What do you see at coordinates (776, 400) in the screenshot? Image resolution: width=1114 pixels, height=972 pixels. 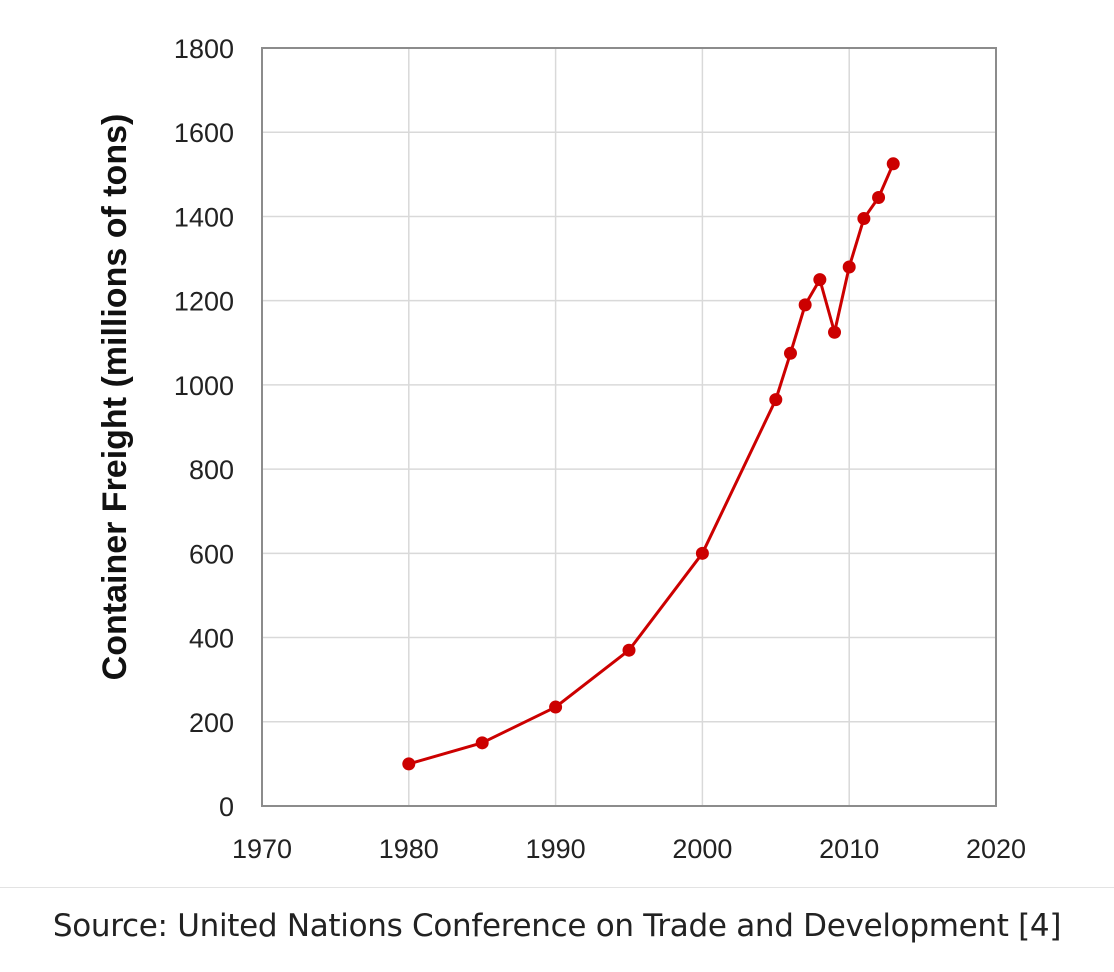 I see `data-point-2005` at bounding box center [776, 400].